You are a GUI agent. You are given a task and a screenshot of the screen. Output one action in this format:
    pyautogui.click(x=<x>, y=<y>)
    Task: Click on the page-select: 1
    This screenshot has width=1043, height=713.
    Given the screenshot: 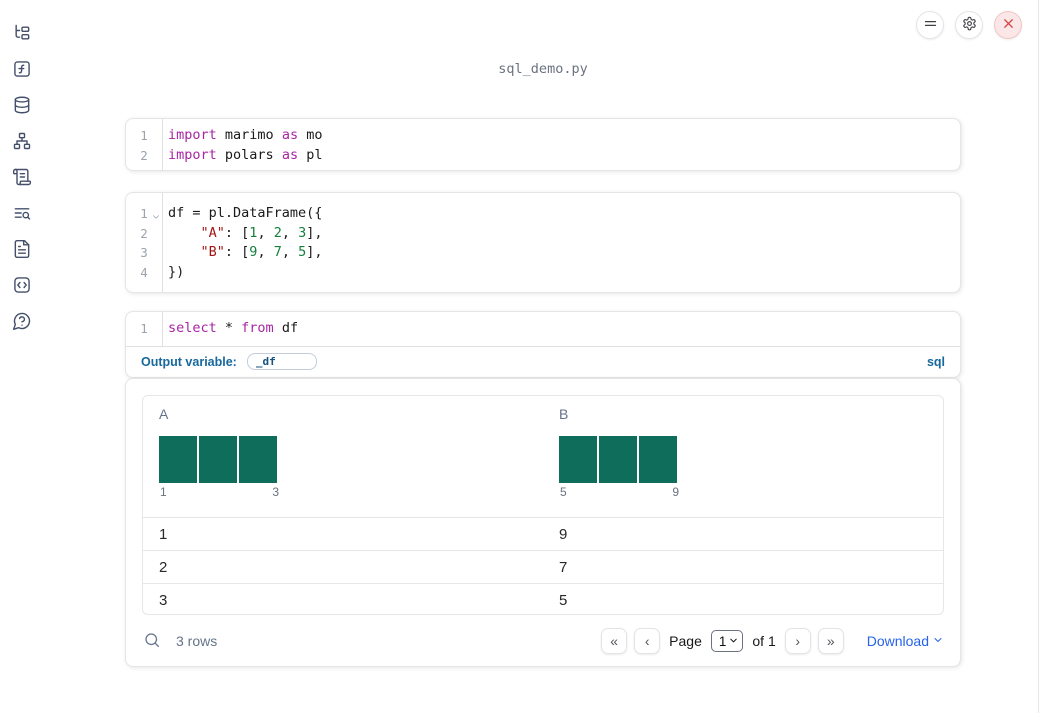 What is the action you would take?
    pyautogui.click(x=727, y=641)
    